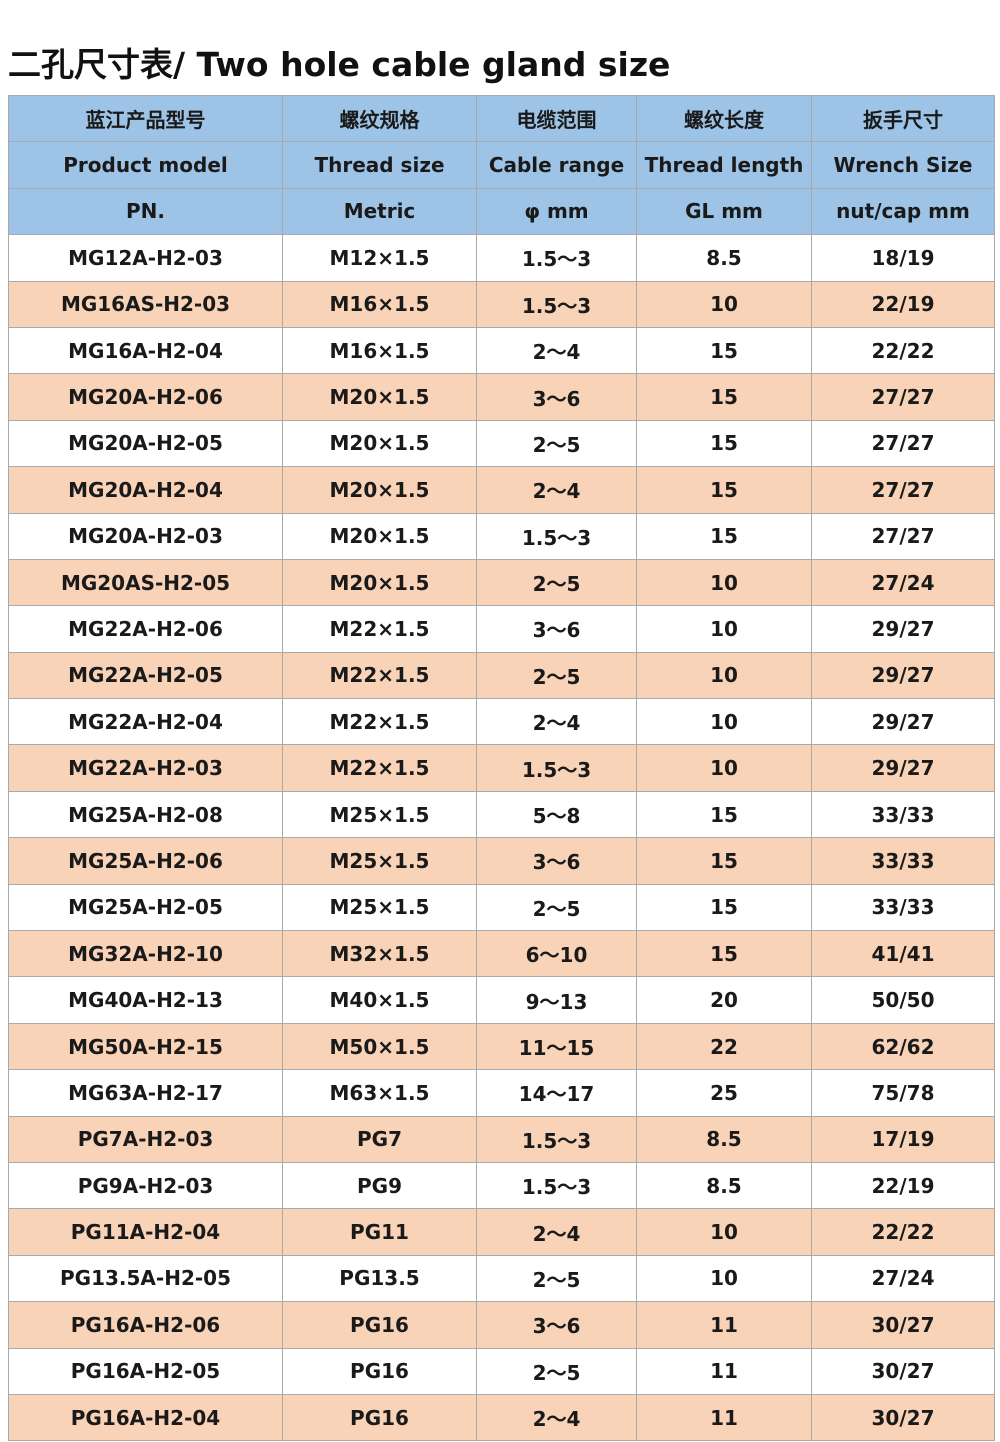 The height and width of the screenshot is (1442, 1000). What do you see at coordinates (501, 1185) in the screenshot?
I see `data-row: PG9A-H2-03 PG9 1.5～3 8.5 22/19` at bounding box center [501, 1185].